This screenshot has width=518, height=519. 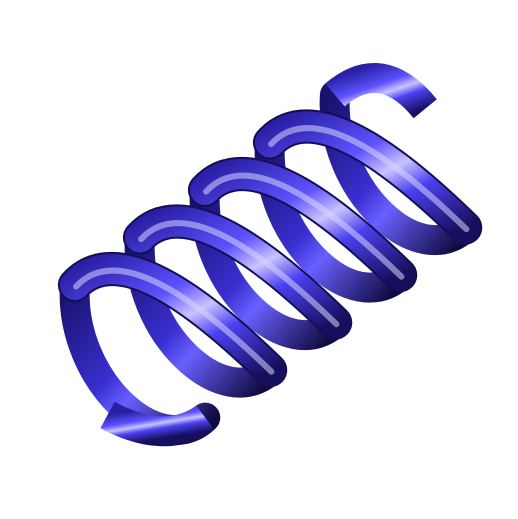 What do you see at coordinates (157, 424) in the screenshot?
I see `spring-start-tail` at bounding box center [157, 424].